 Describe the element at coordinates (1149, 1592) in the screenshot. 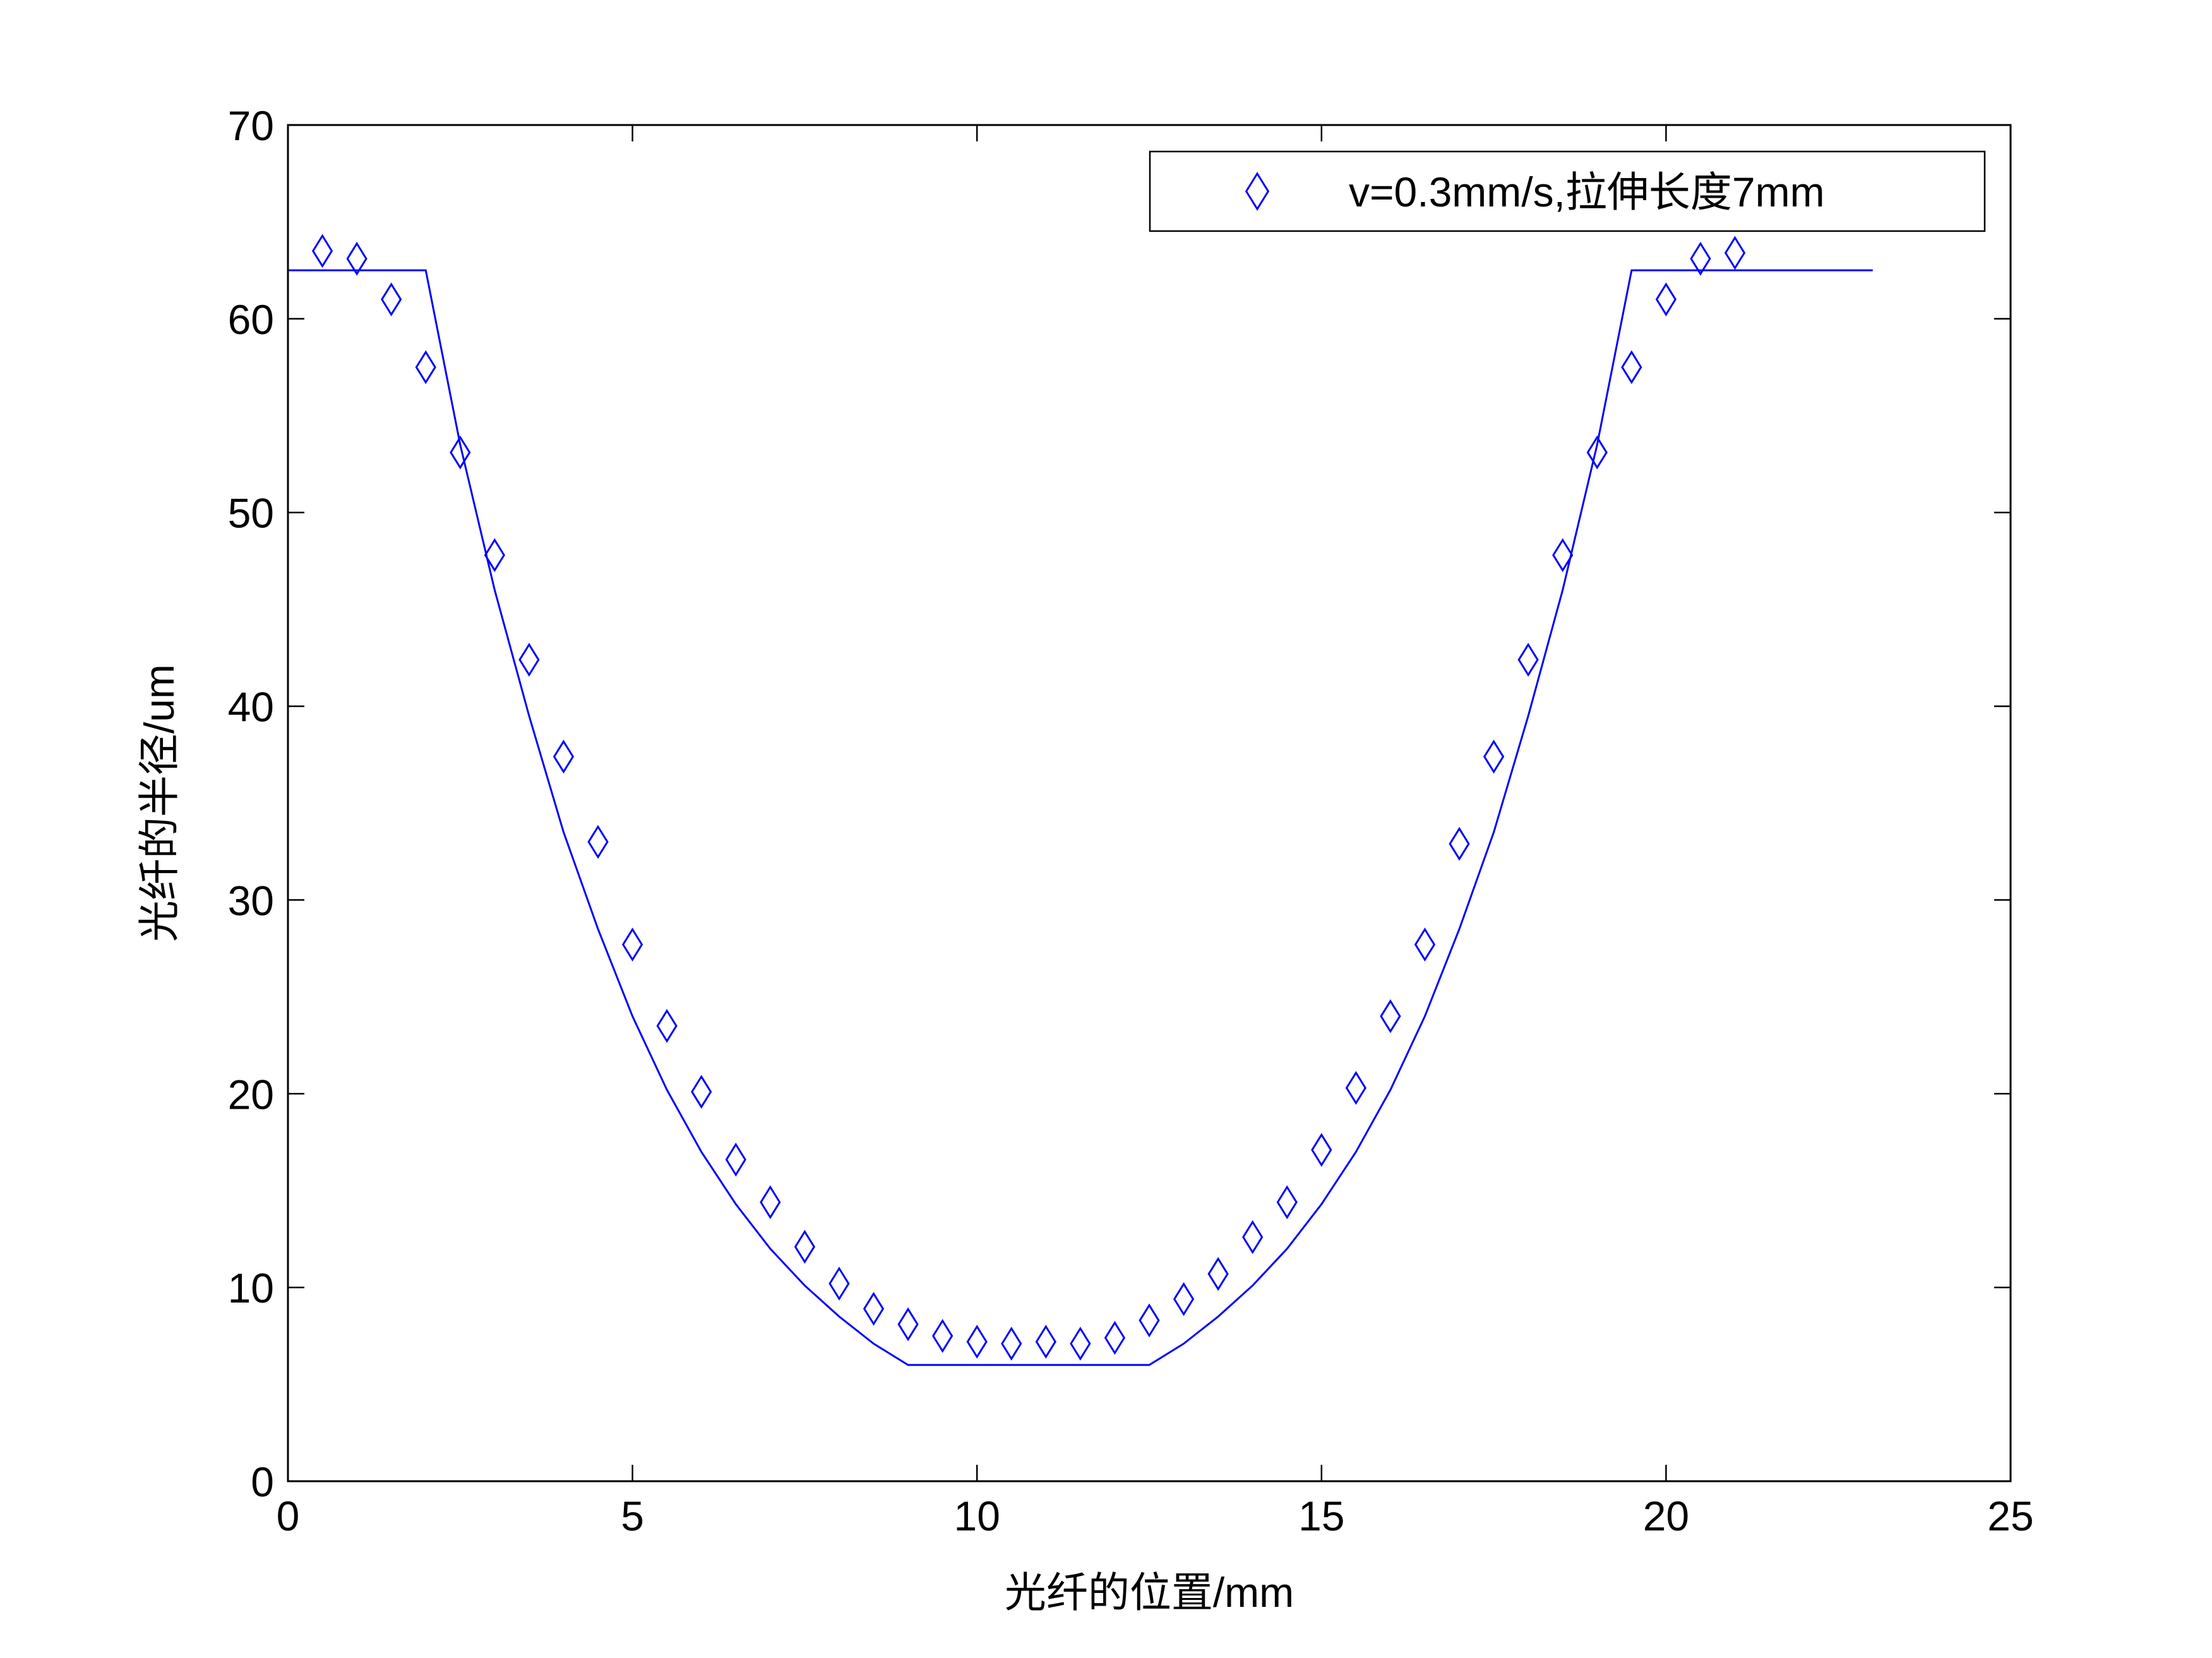

I see `x-axis-label: 光纤的位置/mm` at that location.